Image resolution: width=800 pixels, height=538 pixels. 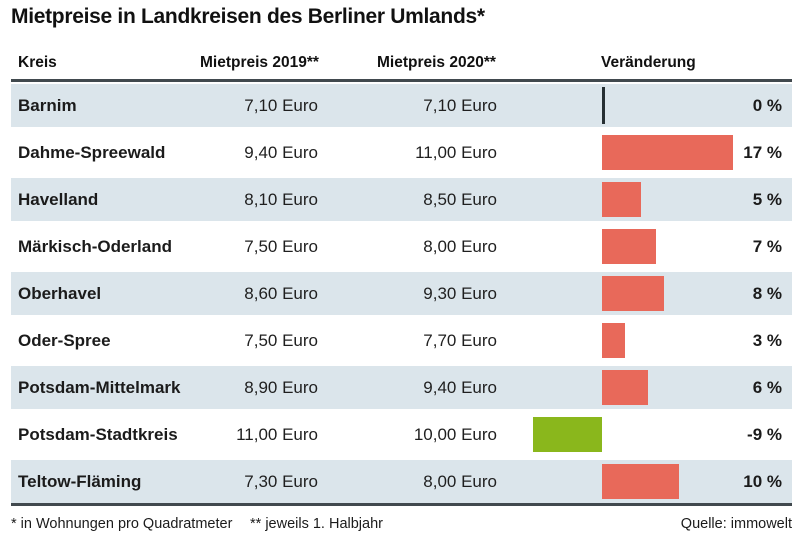 What do you see at coordinates (456, 152) in the screenshot?
I see `row-price-2020: 11,00 Euro` at bounding box center [456, 152].